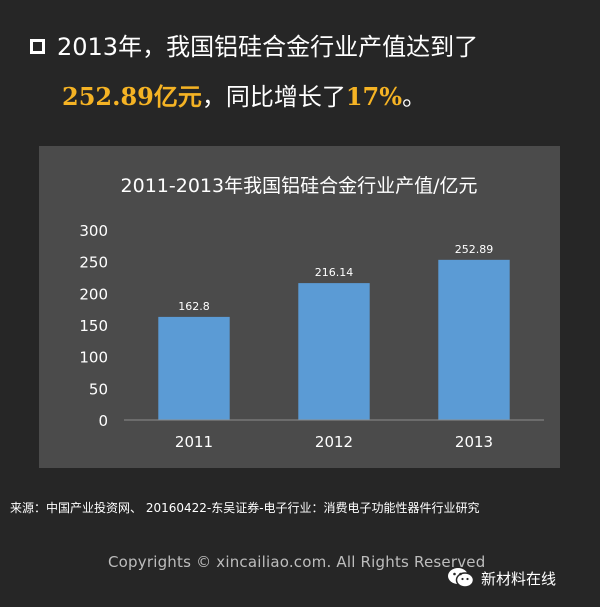  What do you see at coordinates (93, 231) in the screenshot?
I see `y-tick-label: 300` at bounding box center [93, 231].